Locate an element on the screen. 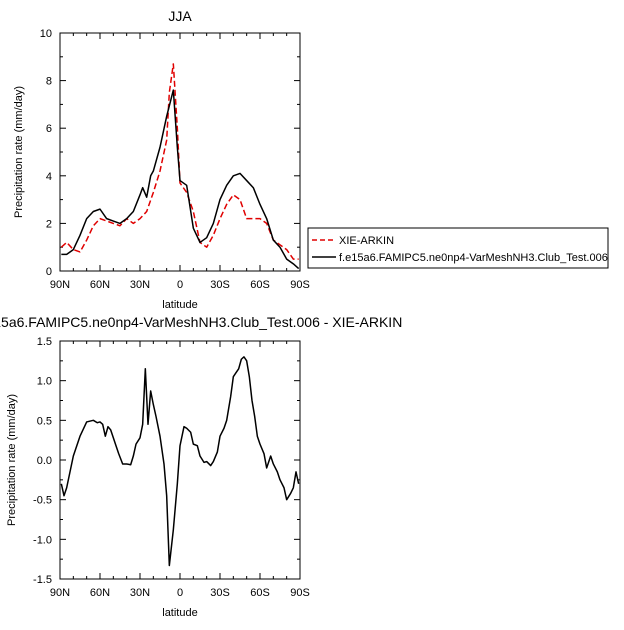 Image resolution: width=624 pixels, height=630 pixels. panel2-series-group is located at coordinates (180, 461).